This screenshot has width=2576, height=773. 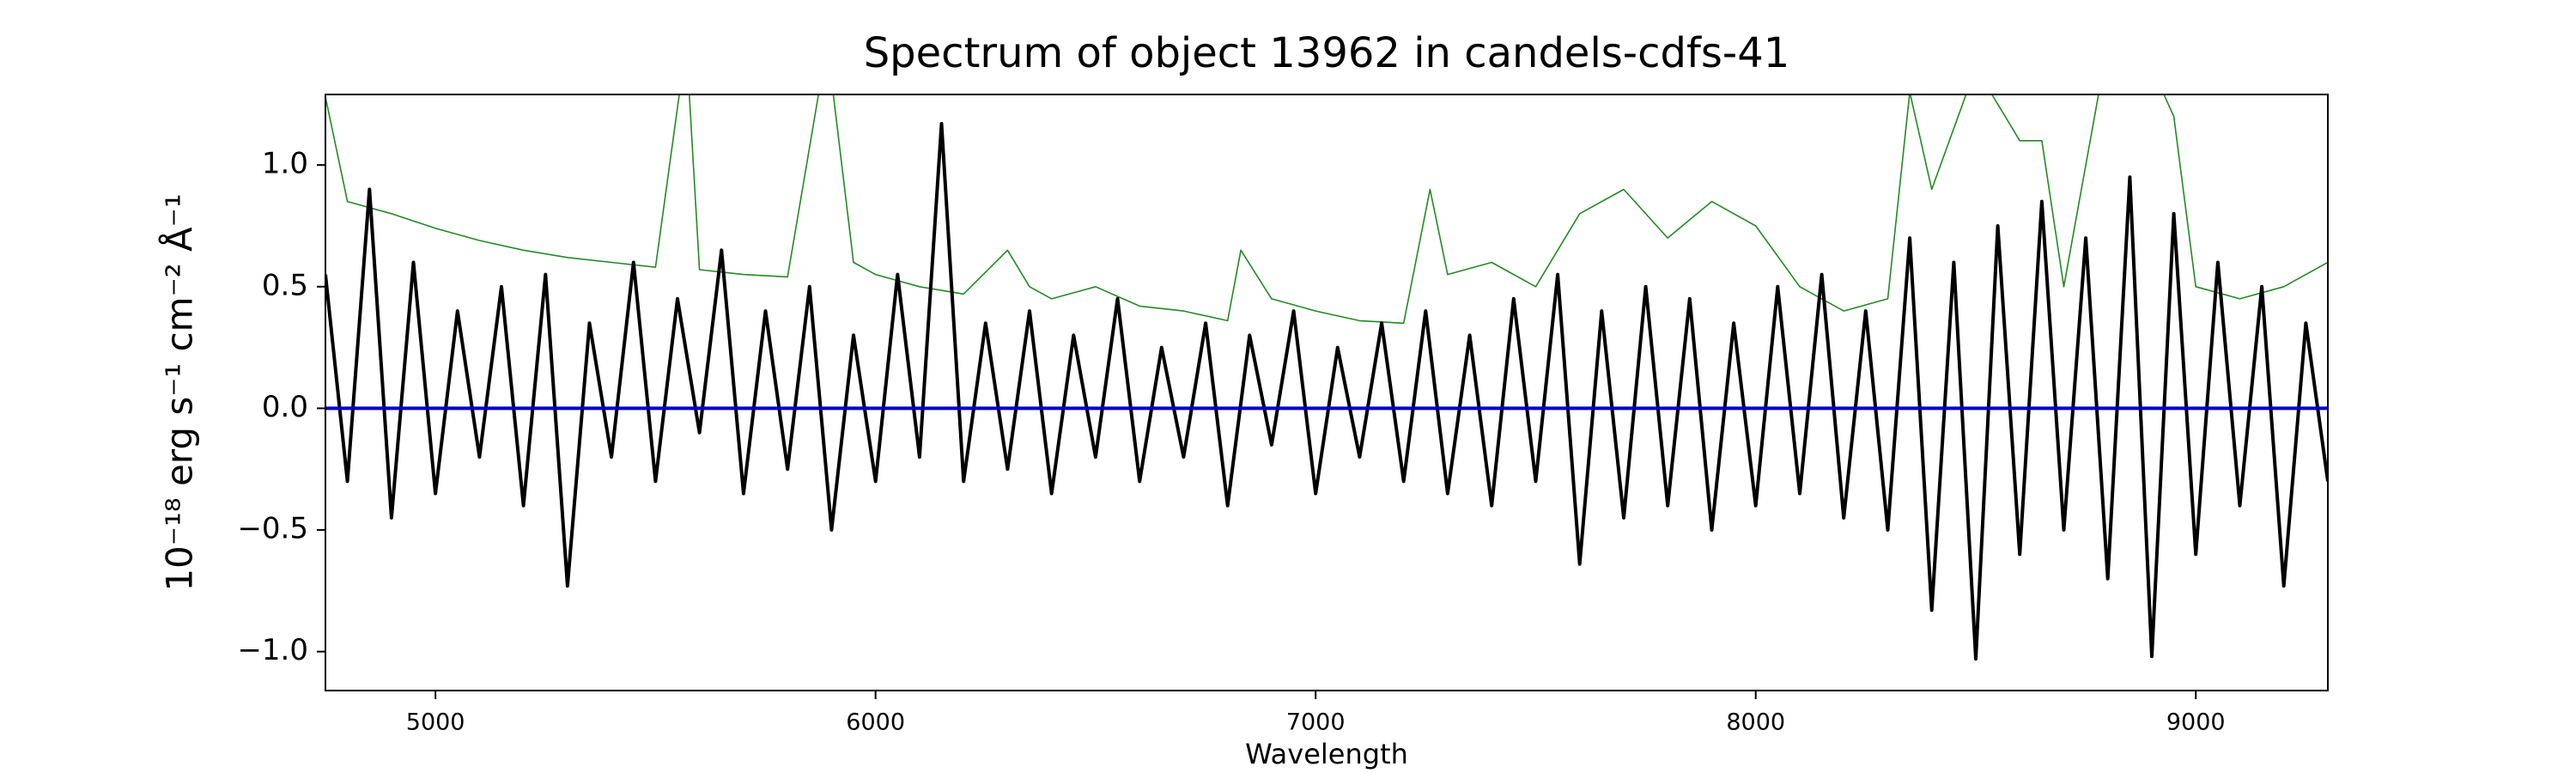 What do you see at coordinates (1755, 722) in the screenshot?
I see `x-tick-label: 8000` at bounding box center [1755, 722].